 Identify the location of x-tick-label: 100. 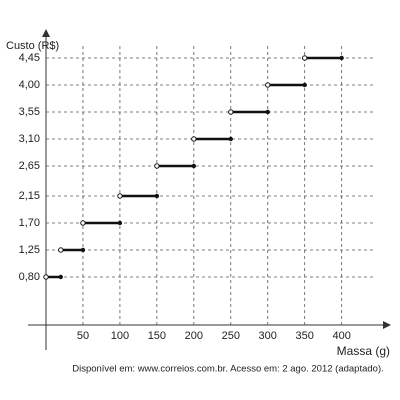
(120, 336).